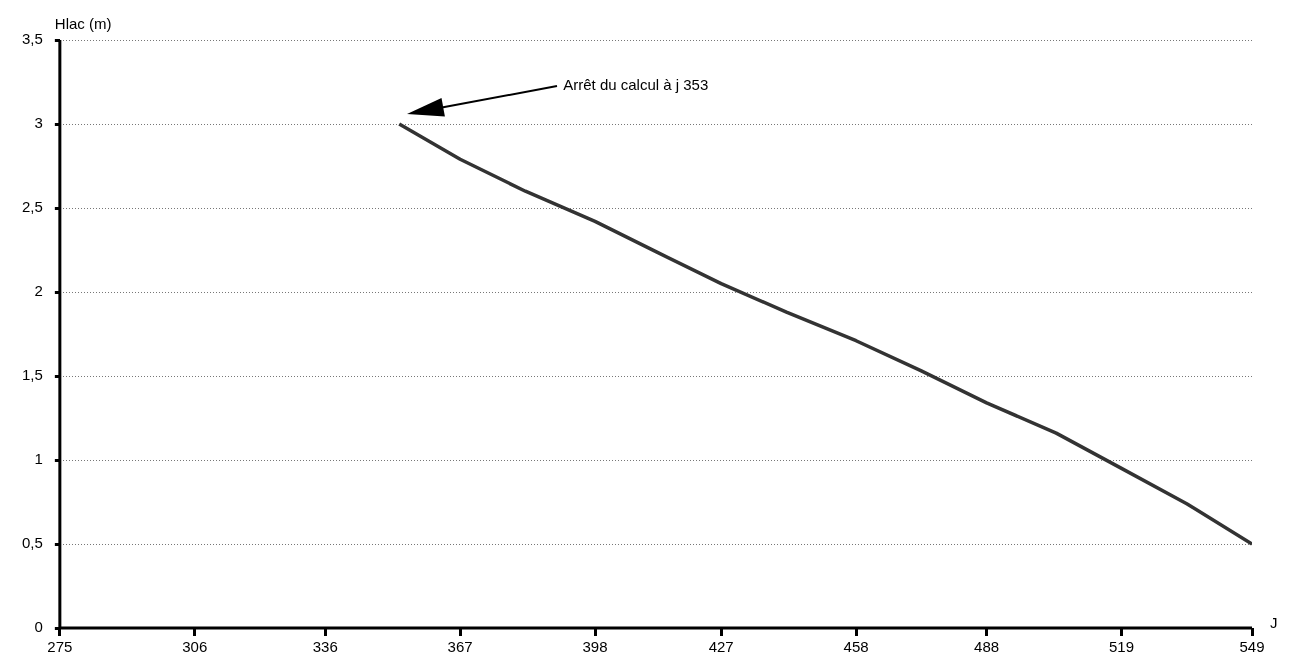  I want to click on y-tick-label: 1,5, so click(32, 375).